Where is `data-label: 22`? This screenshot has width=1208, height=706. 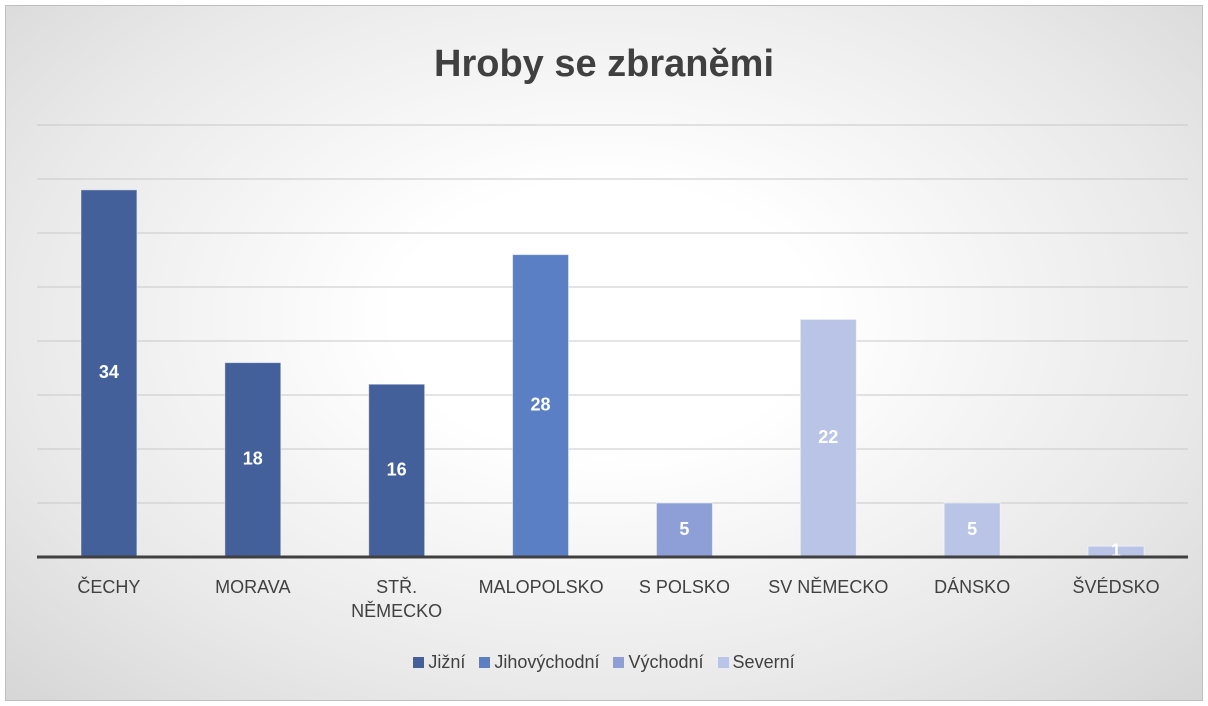
data-label: 22 is located at coordinates (828, 437).